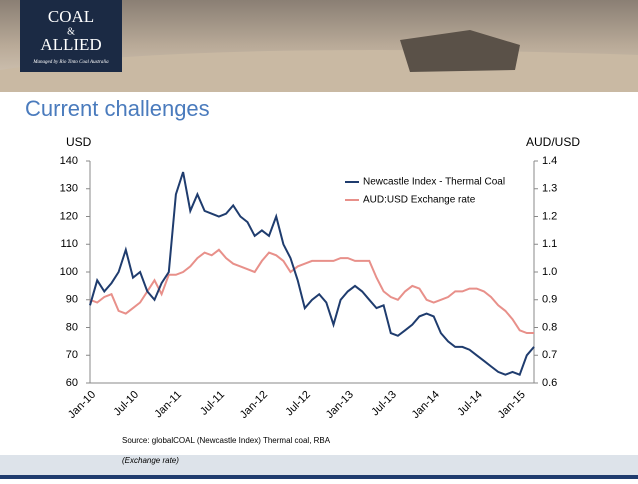  What do you see at coordinates (298, 404) in the screenshot?
I see `x-tick-label: Jul-12` at bounding box center [298, 404].